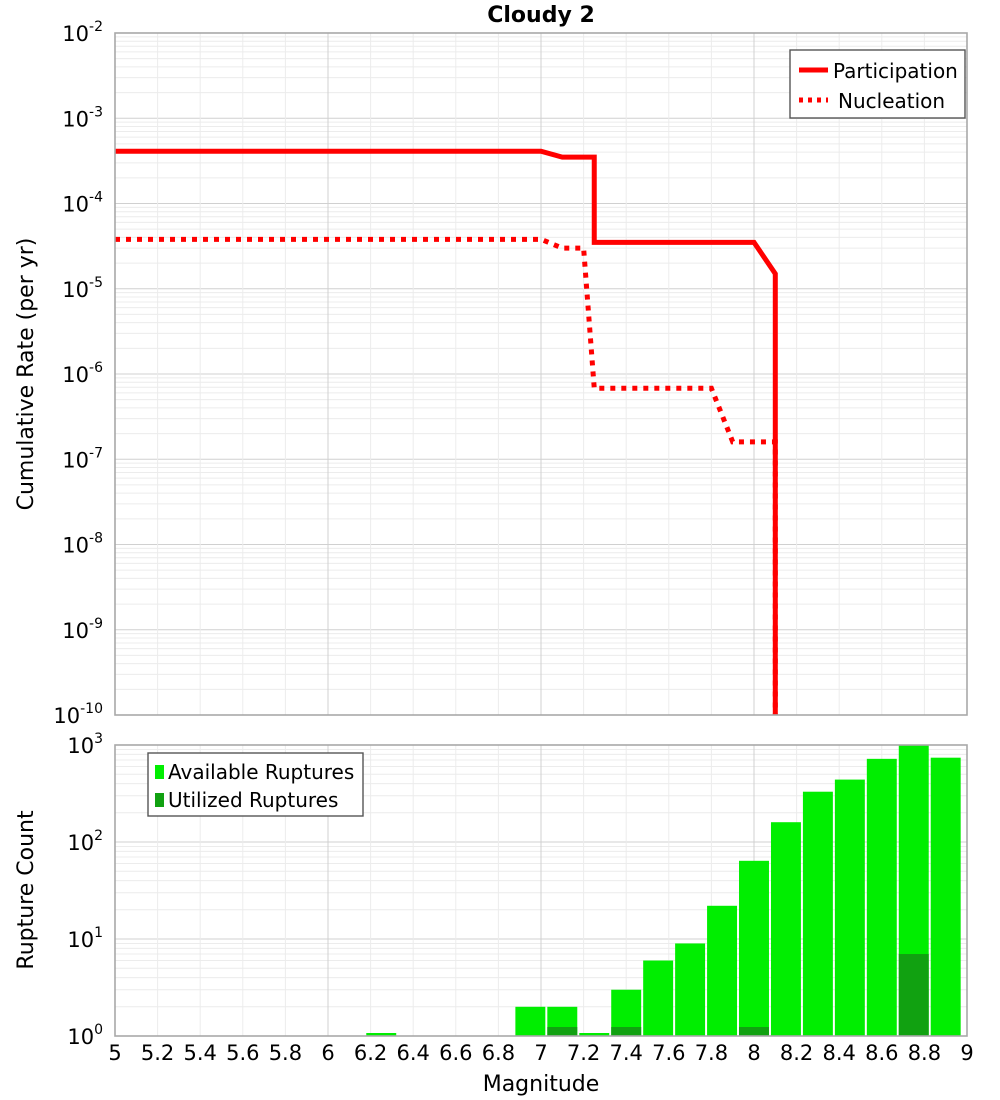 This screenshot has height=1100, width=1000. Describe the element at coordinates (753, 1053) in the screenshot. I see `x-tick: 8` at that location.